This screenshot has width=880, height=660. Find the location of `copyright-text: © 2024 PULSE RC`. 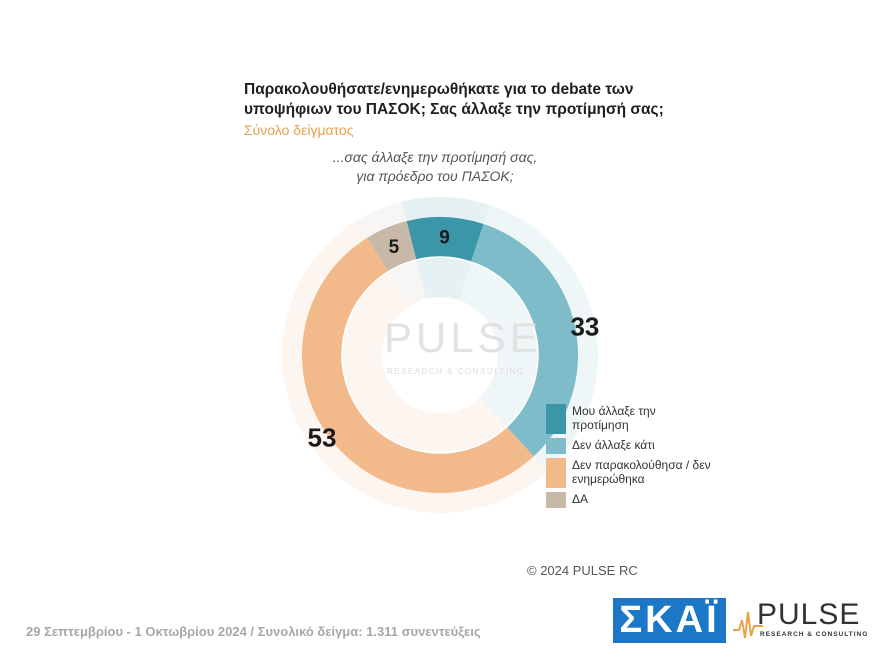

copyright-text: © 2024 PULSE RC is located at coordinates (582, 570).